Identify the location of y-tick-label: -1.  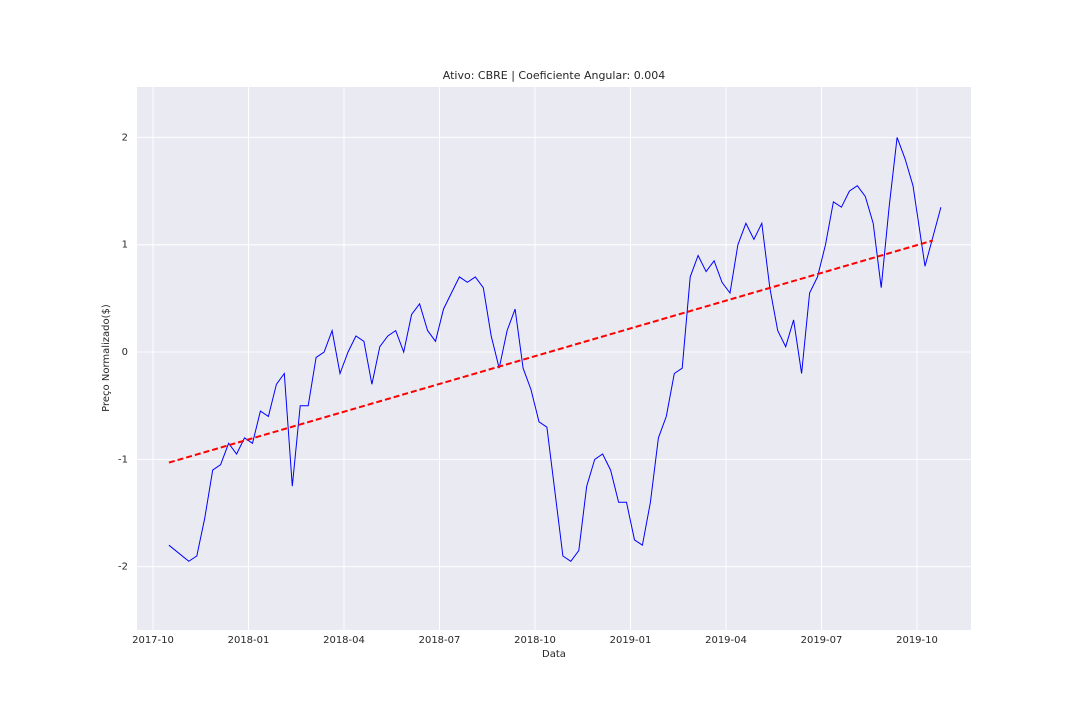
(123, 459).